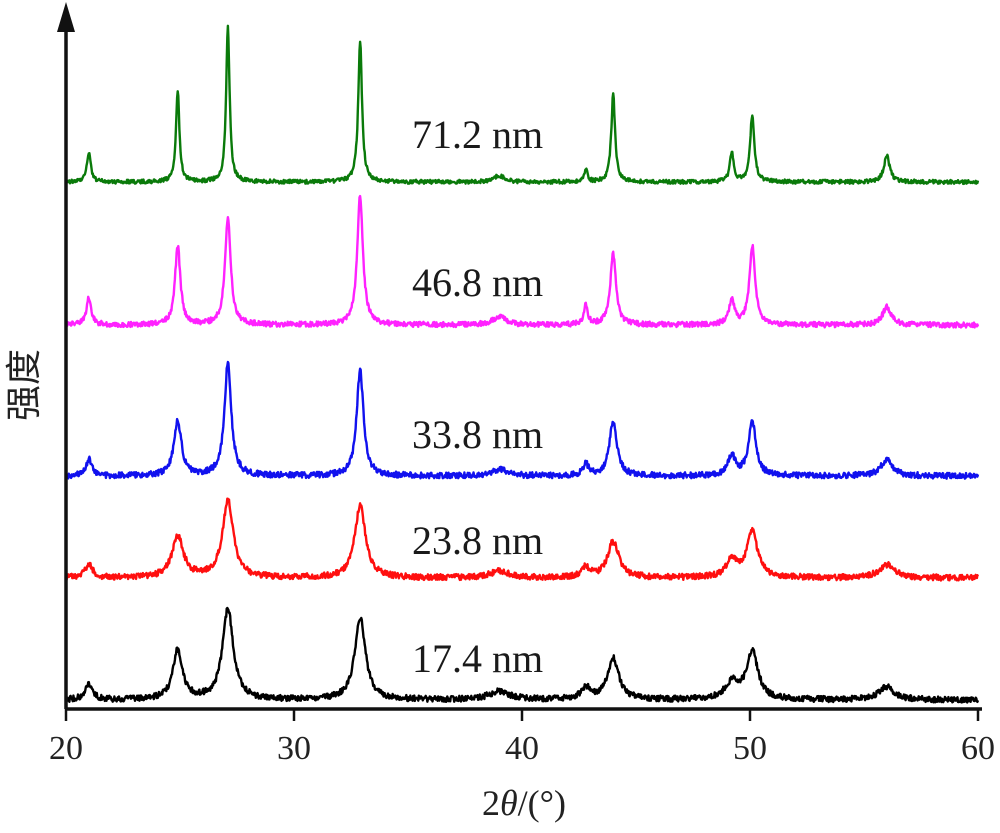 This screenshot has height=833, width=1000. Describe the element at coordinates (477, 134) in the screenshot. I see `series-label: 71.2 nm` at that location.